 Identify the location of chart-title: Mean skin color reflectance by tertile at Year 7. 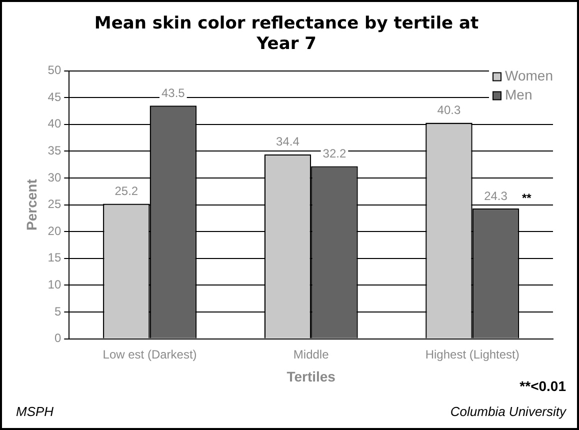
(286, 34).